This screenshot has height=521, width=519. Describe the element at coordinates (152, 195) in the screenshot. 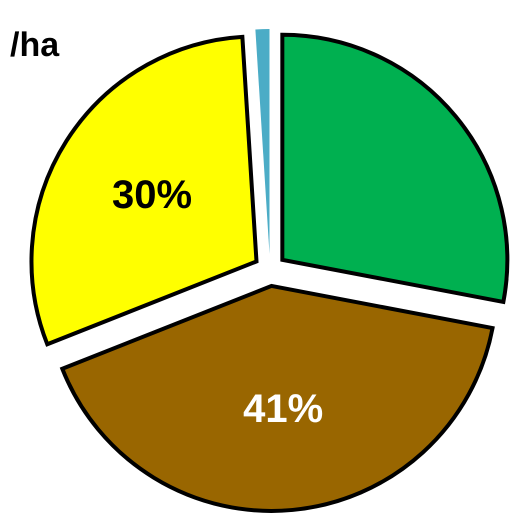

I see `data-label: 30%` at that location.